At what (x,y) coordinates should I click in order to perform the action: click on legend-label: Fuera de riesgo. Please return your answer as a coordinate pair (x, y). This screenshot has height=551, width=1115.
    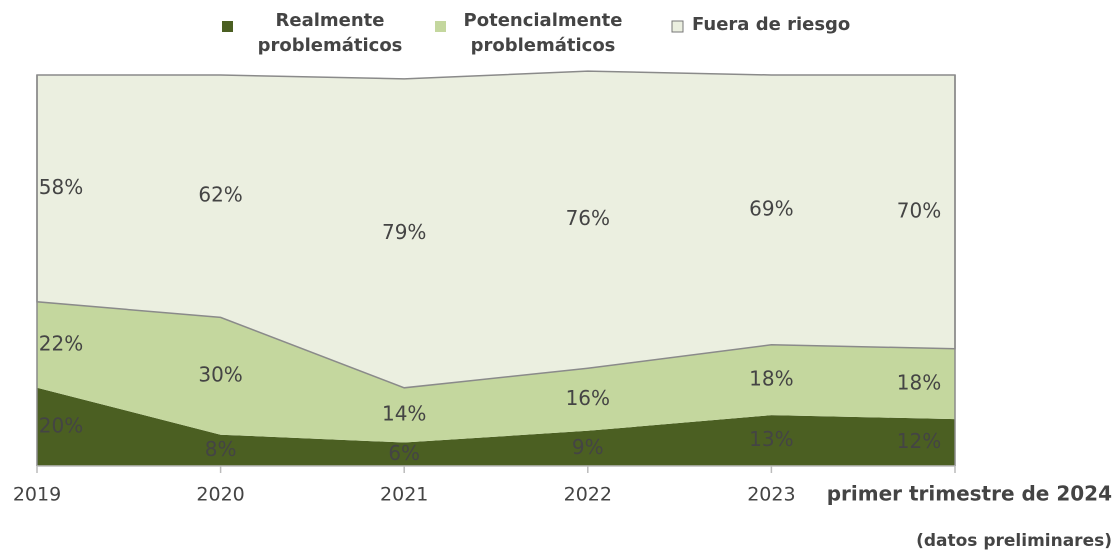
    Looking at the image, I should click on (771, 24).